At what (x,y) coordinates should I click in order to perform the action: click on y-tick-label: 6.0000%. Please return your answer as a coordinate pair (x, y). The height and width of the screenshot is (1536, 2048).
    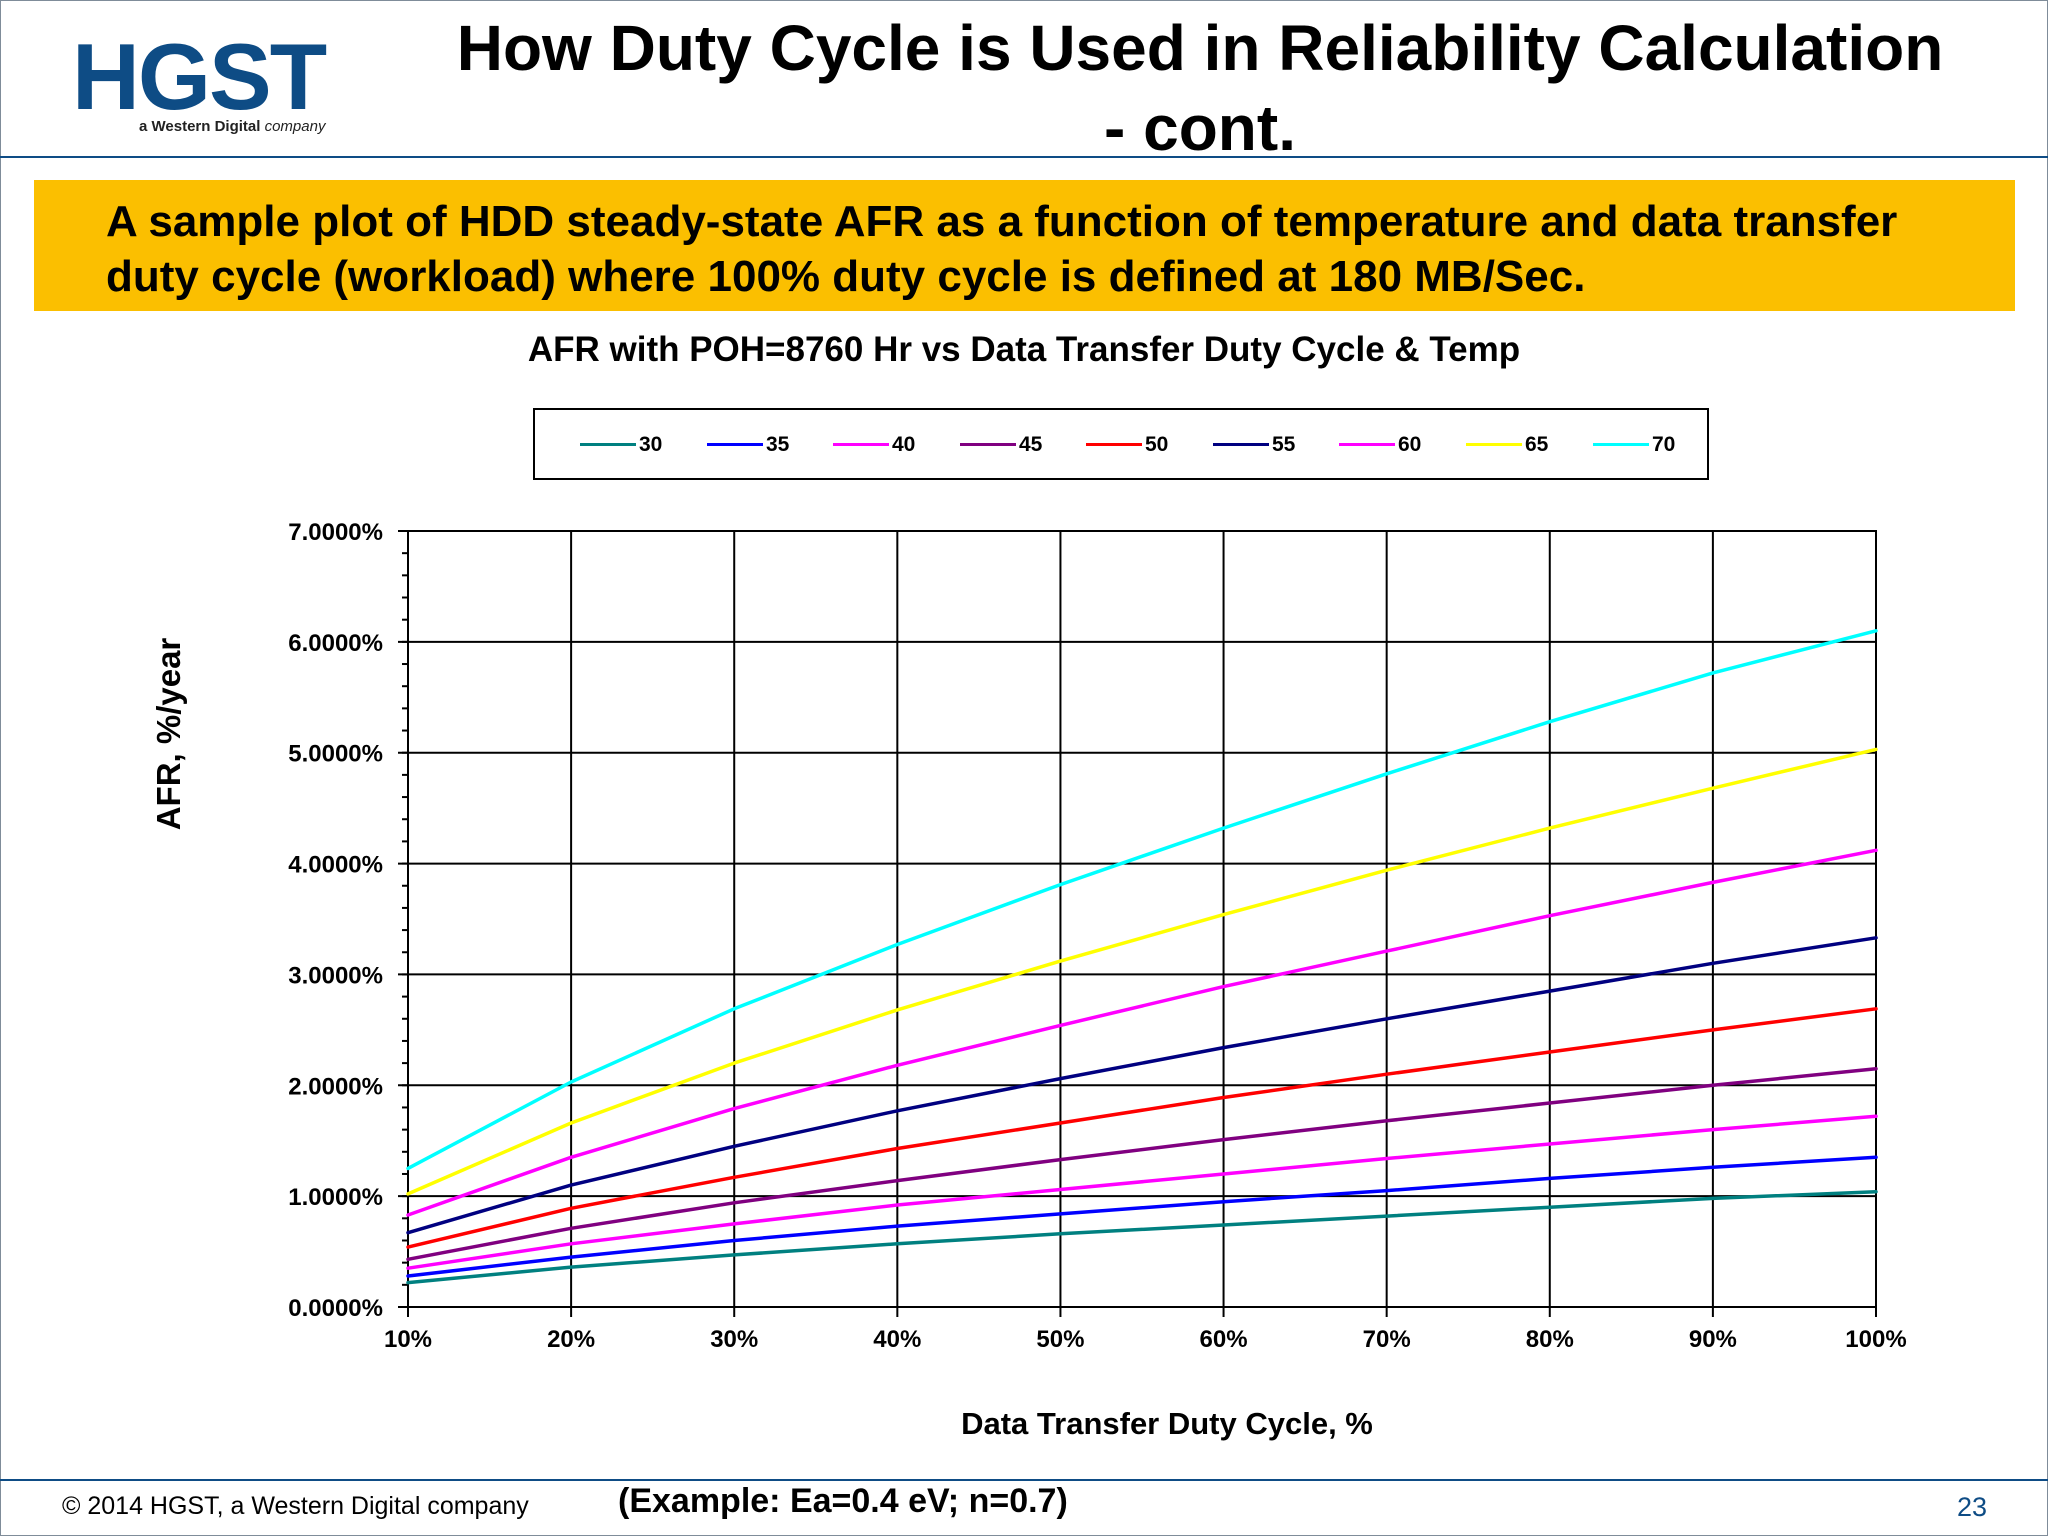
    Looking at the image, I should click on (335, 643).